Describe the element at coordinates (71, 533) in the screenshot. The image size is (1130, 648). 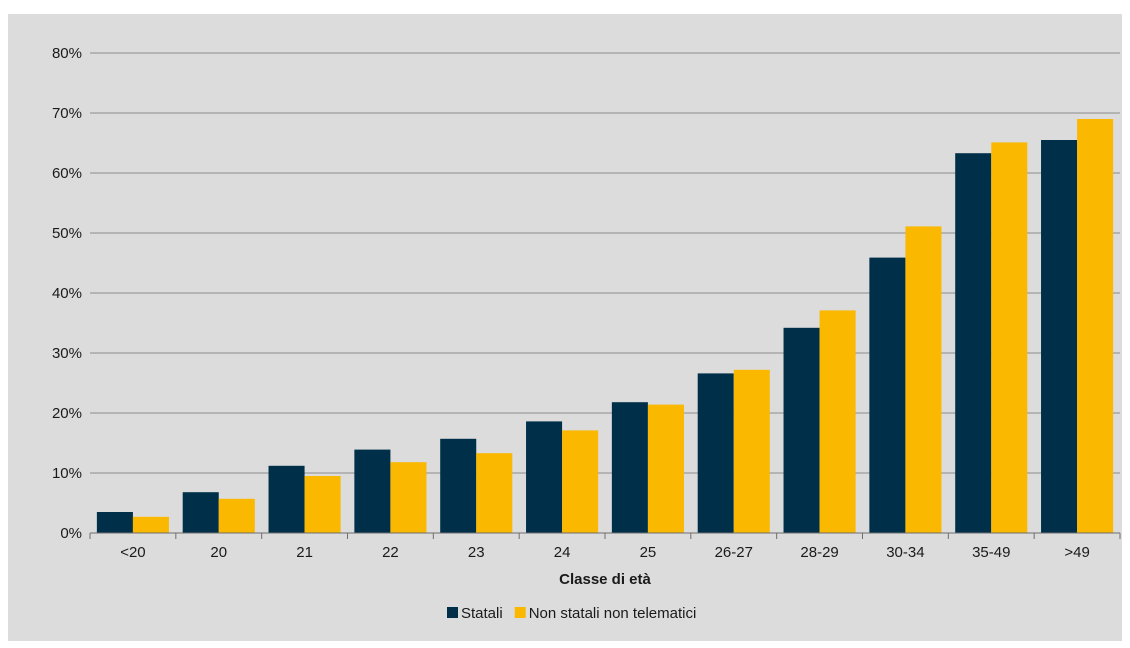
I see `y-tick-label: 0%` at that location.